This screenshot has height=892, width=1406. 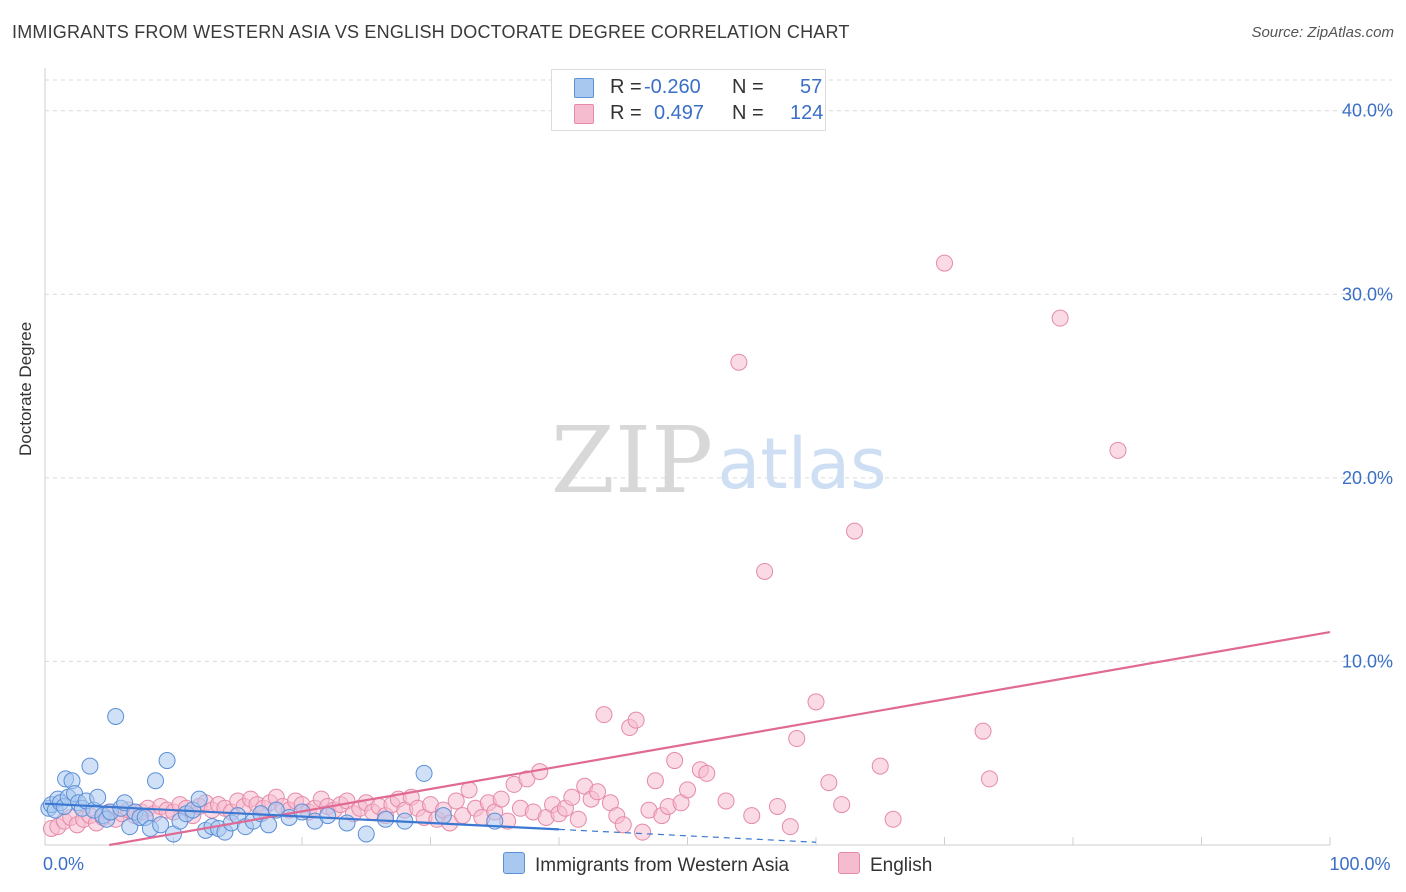 What do you see at coordinates (687, 835) in the screenshot?
I see `western-asia-trend-extension` at bounding box center [687, 835].